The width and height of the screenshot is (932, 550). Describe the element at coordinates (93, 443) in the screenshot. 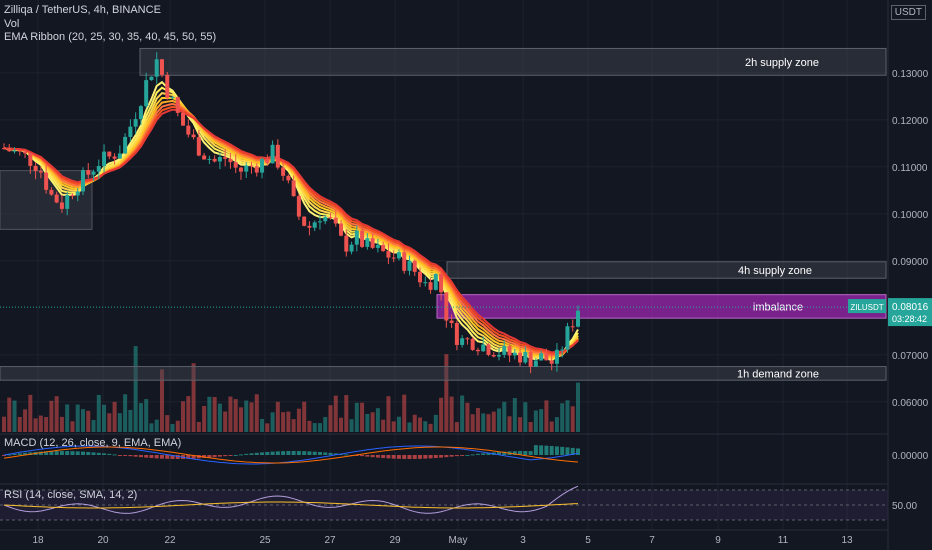

I see `macd-legend: MACD (12, 26, close, 9, EMA, EMA)` at that location.